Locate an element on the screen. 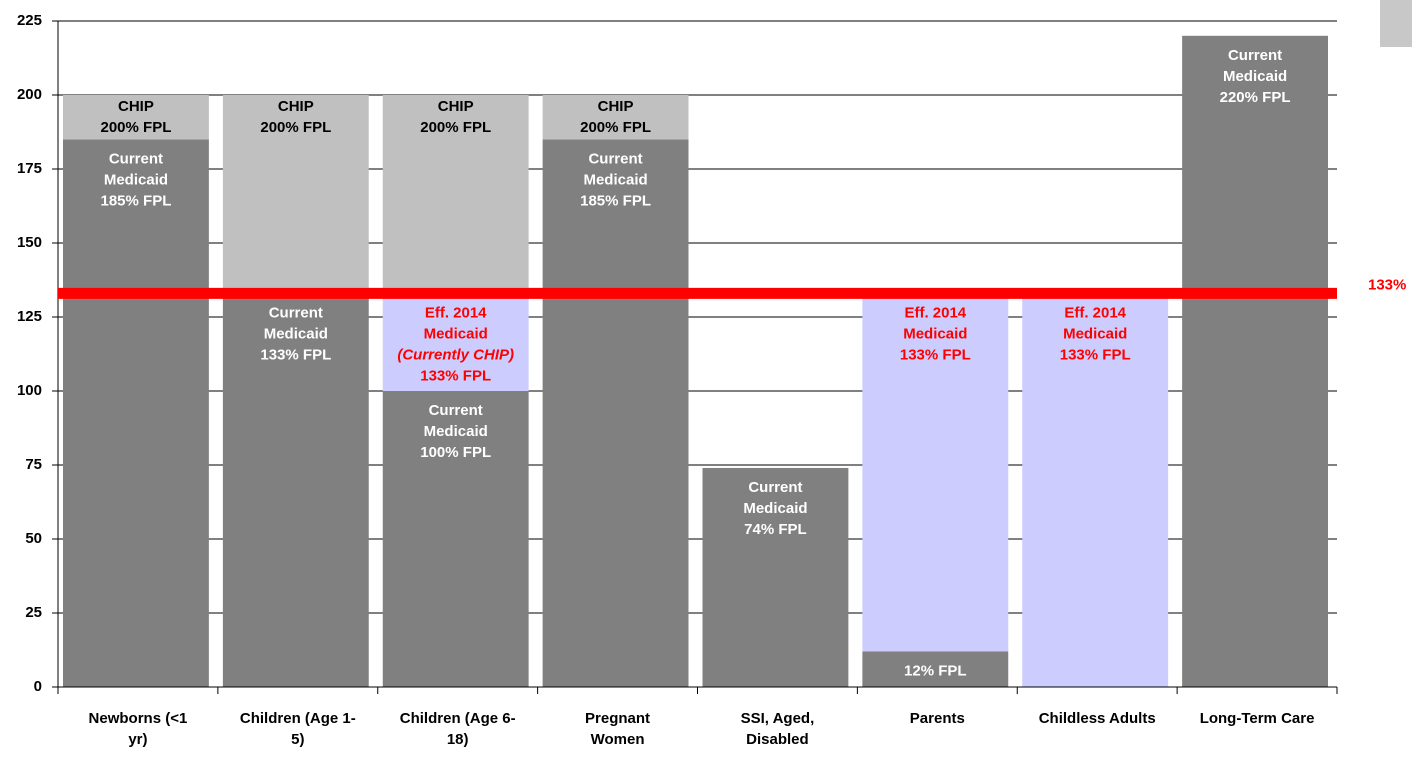 This screenshot has width=1412, height=757. reference-label: 133% is located at coordinates (1387, 284).